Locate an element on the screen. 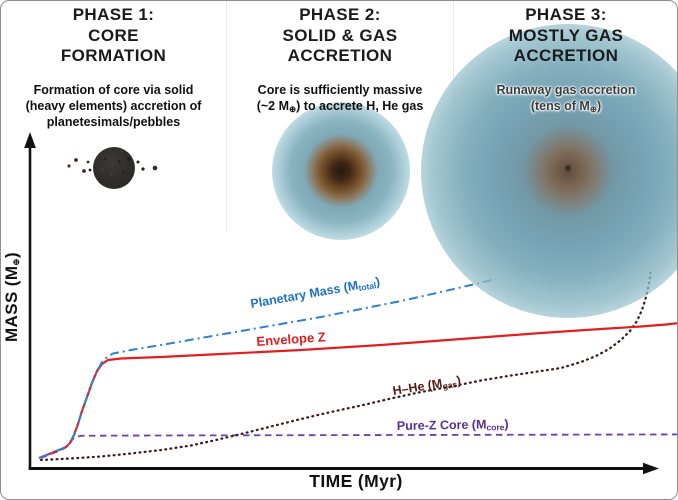  phase-2-title-line1: PHASE 2: is located at coordinates (340, 14).